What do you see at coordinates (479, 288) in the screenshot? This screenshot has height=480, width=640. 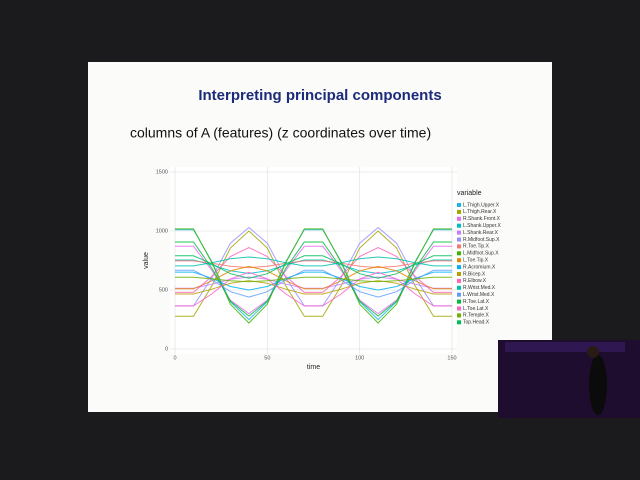 I see `legend-label: R.Wrist.Med.X` at bounding box center [479, 288].